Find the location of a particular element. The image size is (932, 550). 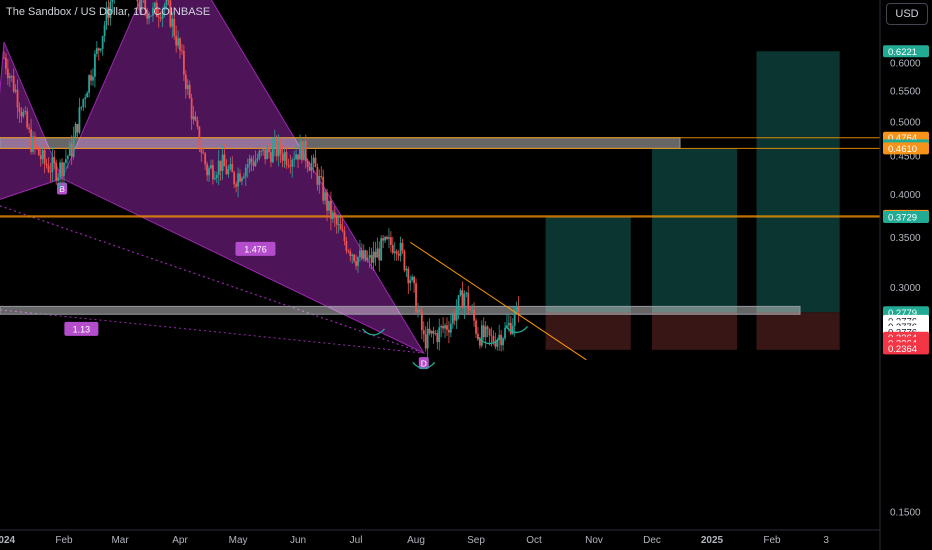

x-tick-label: Sep is located at coordinates (476, 540).